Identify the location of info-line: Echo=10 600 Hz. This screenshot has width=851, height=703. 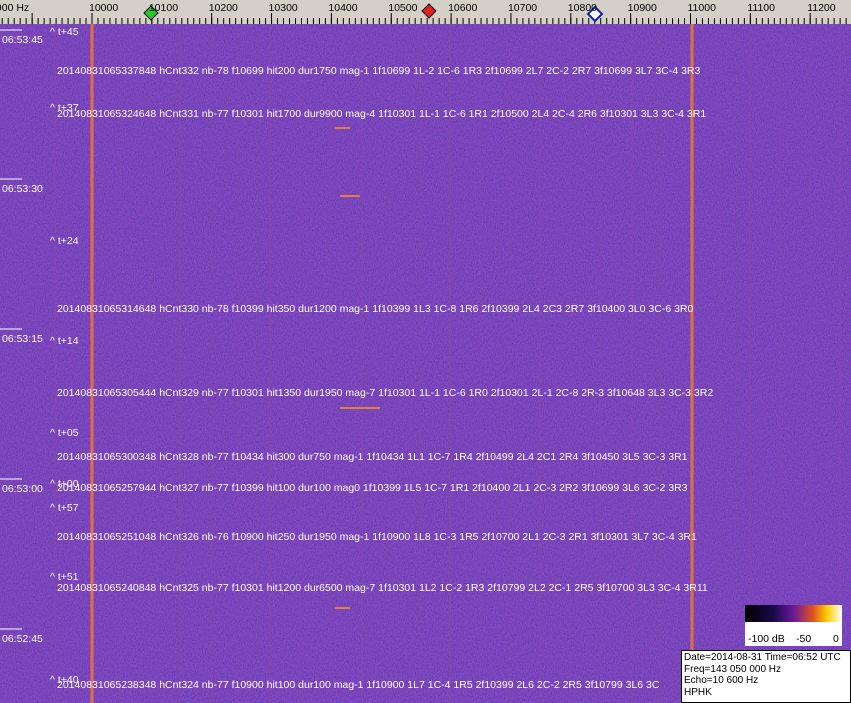
(721, 680).